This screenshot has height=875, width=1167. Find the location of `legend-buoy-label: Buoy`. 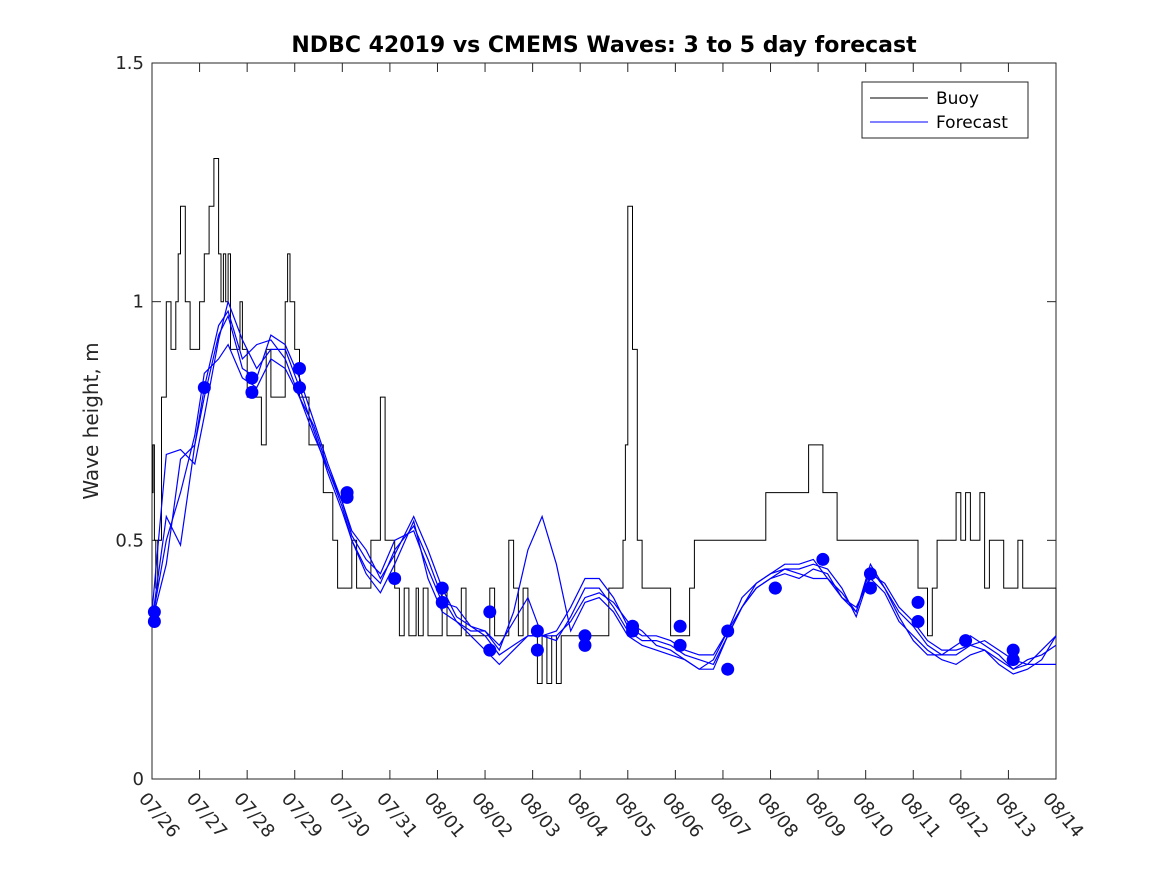

legend-buoy-label: Buoy is located at coordinates (957, 99).